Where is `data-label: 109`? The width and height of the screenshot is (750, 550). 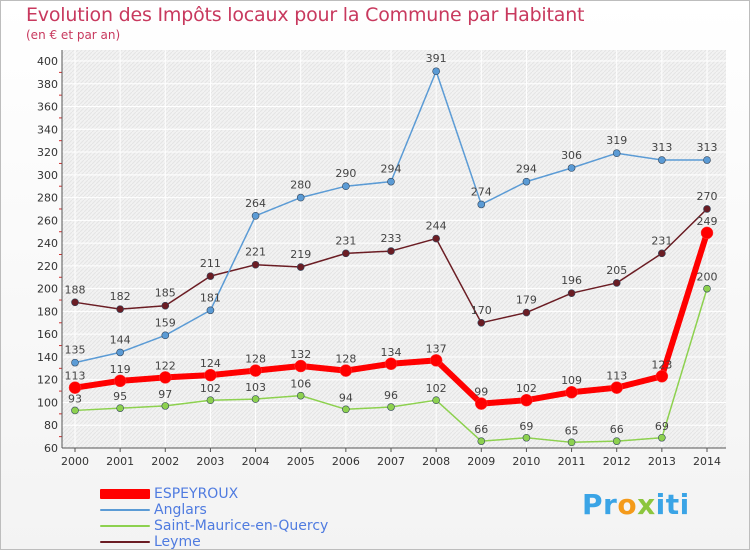 data-label: 109 is located at coordinates (571, 380).